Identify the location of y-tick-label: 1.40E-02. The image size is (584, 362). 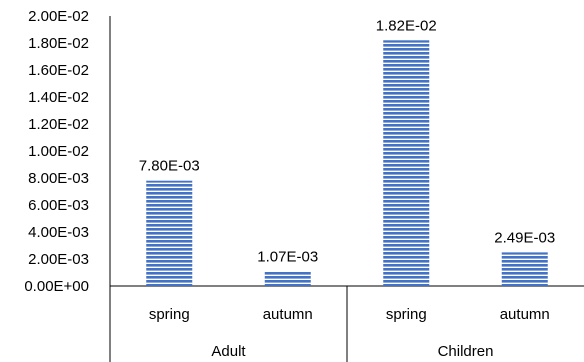
(58, 97).